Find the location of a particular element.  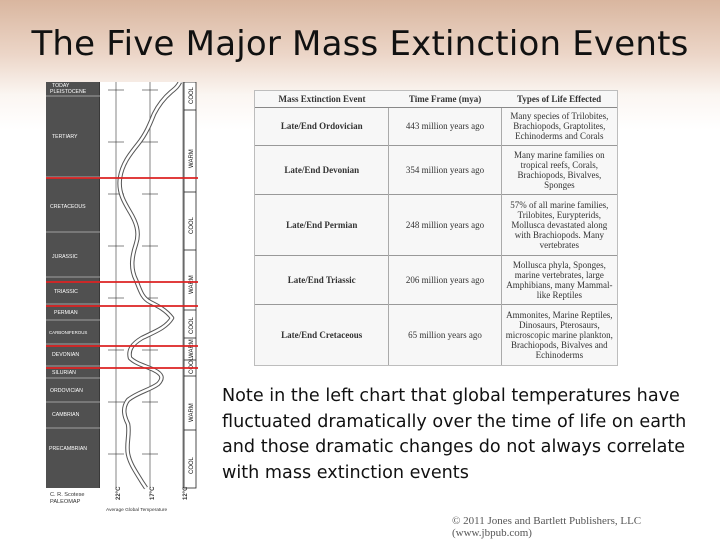

event-cell: Late/End Cretaceous is located at coordinates (322, 334).